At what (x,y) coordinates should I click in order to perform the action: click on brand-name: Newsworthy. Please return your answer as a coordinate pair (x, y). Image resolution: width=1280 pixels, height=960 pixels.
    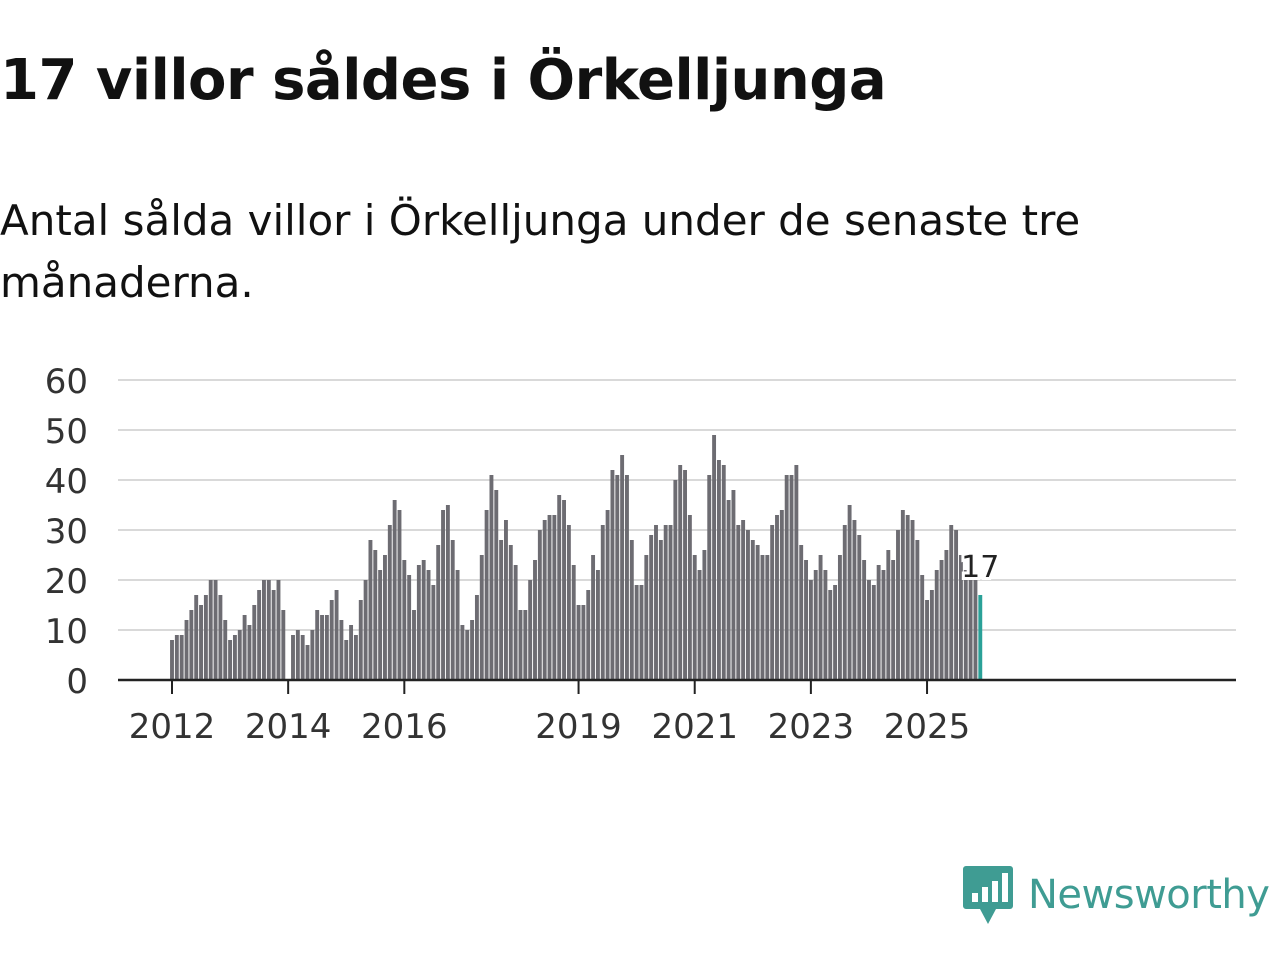
    Looking at the image, I should click on (1149, 895).